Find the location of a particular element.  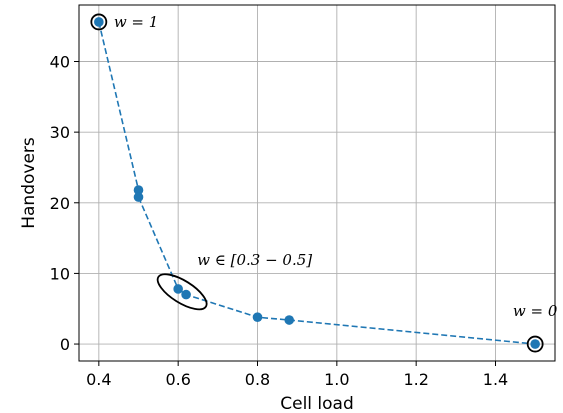

x-tick-label: 1.2 is located at coordinates (415, 379).